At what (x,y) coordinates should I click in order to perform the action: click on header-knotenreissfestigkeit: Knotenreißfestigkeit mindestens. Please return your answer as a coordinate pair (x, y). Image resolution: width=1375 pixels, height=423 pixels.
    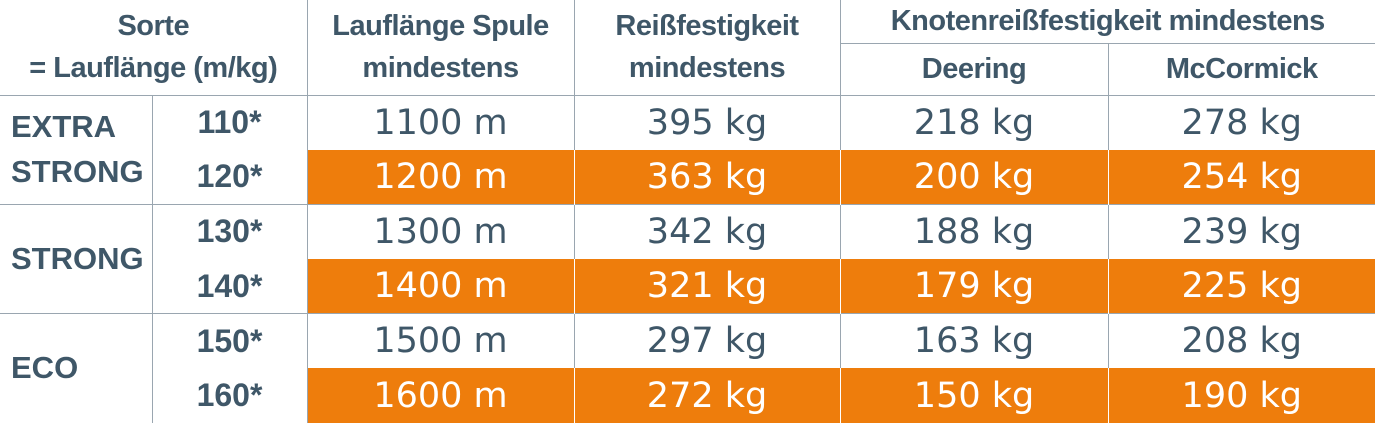
    Looking at the image, I should click on (1107, 22).